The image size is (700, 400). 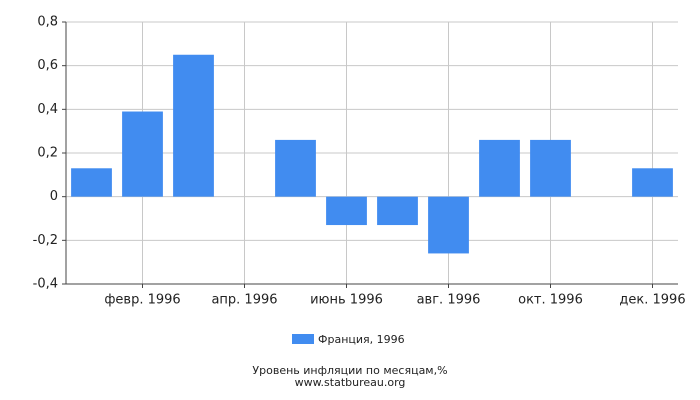 What do you see at coordinates (449, 300) in the screenshot?
I see `x-tick-label: авг. 1996` at bounding box center [449, 300].